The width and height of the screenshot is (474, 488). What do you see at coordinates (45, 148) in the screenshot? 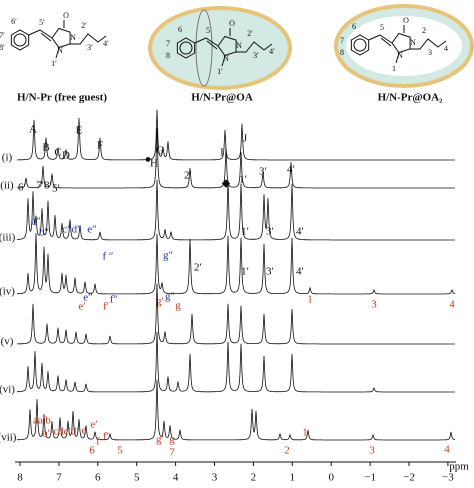
I see `peak-label: B` at bounding box center [45, 148].